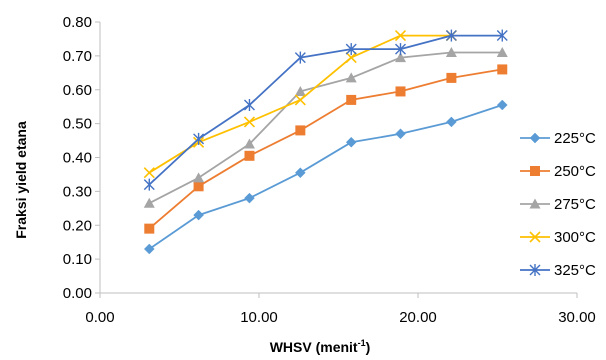 This screenshot has height=360, width=606. What do you see at coordinates (77, 22) in the screenshot?
I see `y-tick-label: 0.80` at bounding box center [77, 22].